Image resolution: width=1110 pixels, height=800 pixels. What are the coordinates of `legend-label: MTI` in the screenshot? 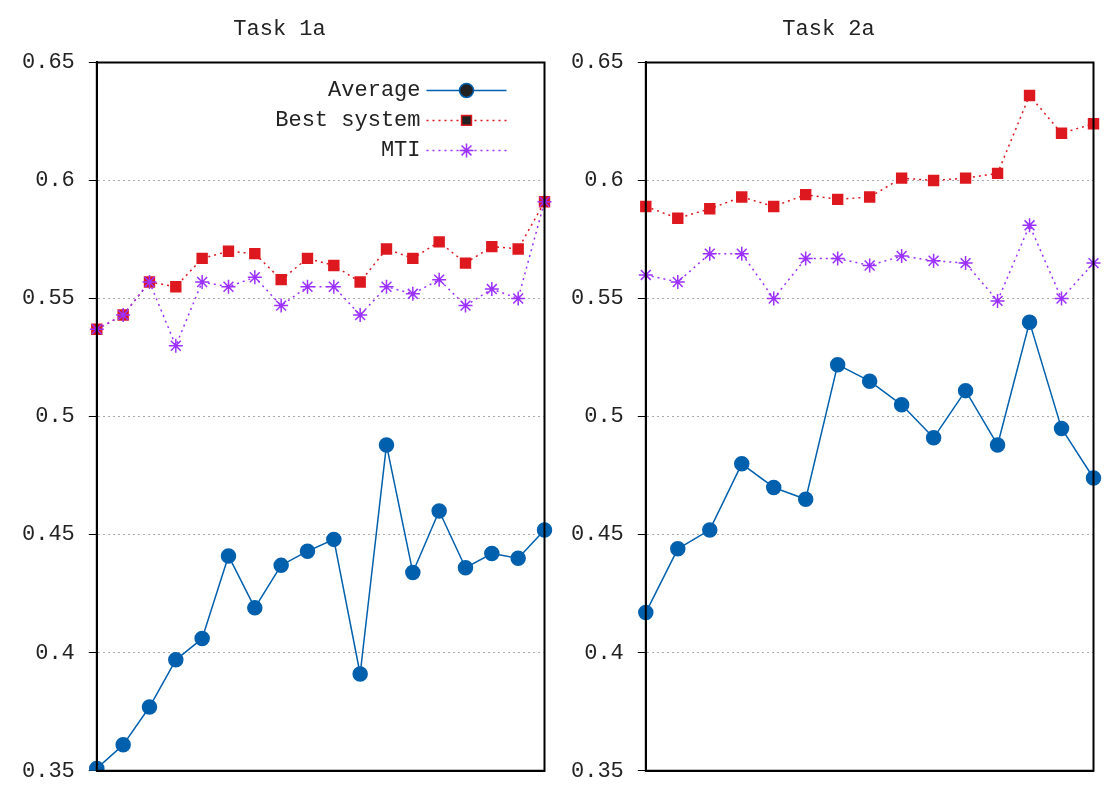 It's located at (400, 151).